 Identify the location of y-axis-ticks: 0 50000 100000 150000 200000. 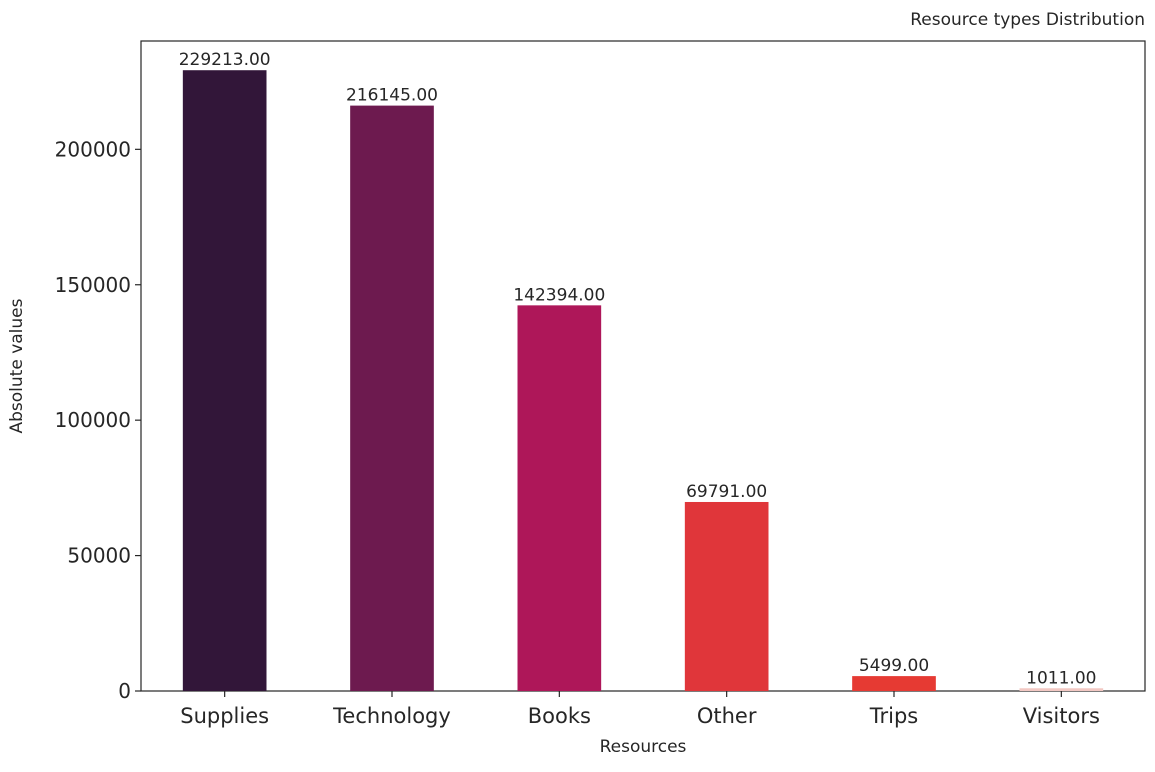
(98, 420).